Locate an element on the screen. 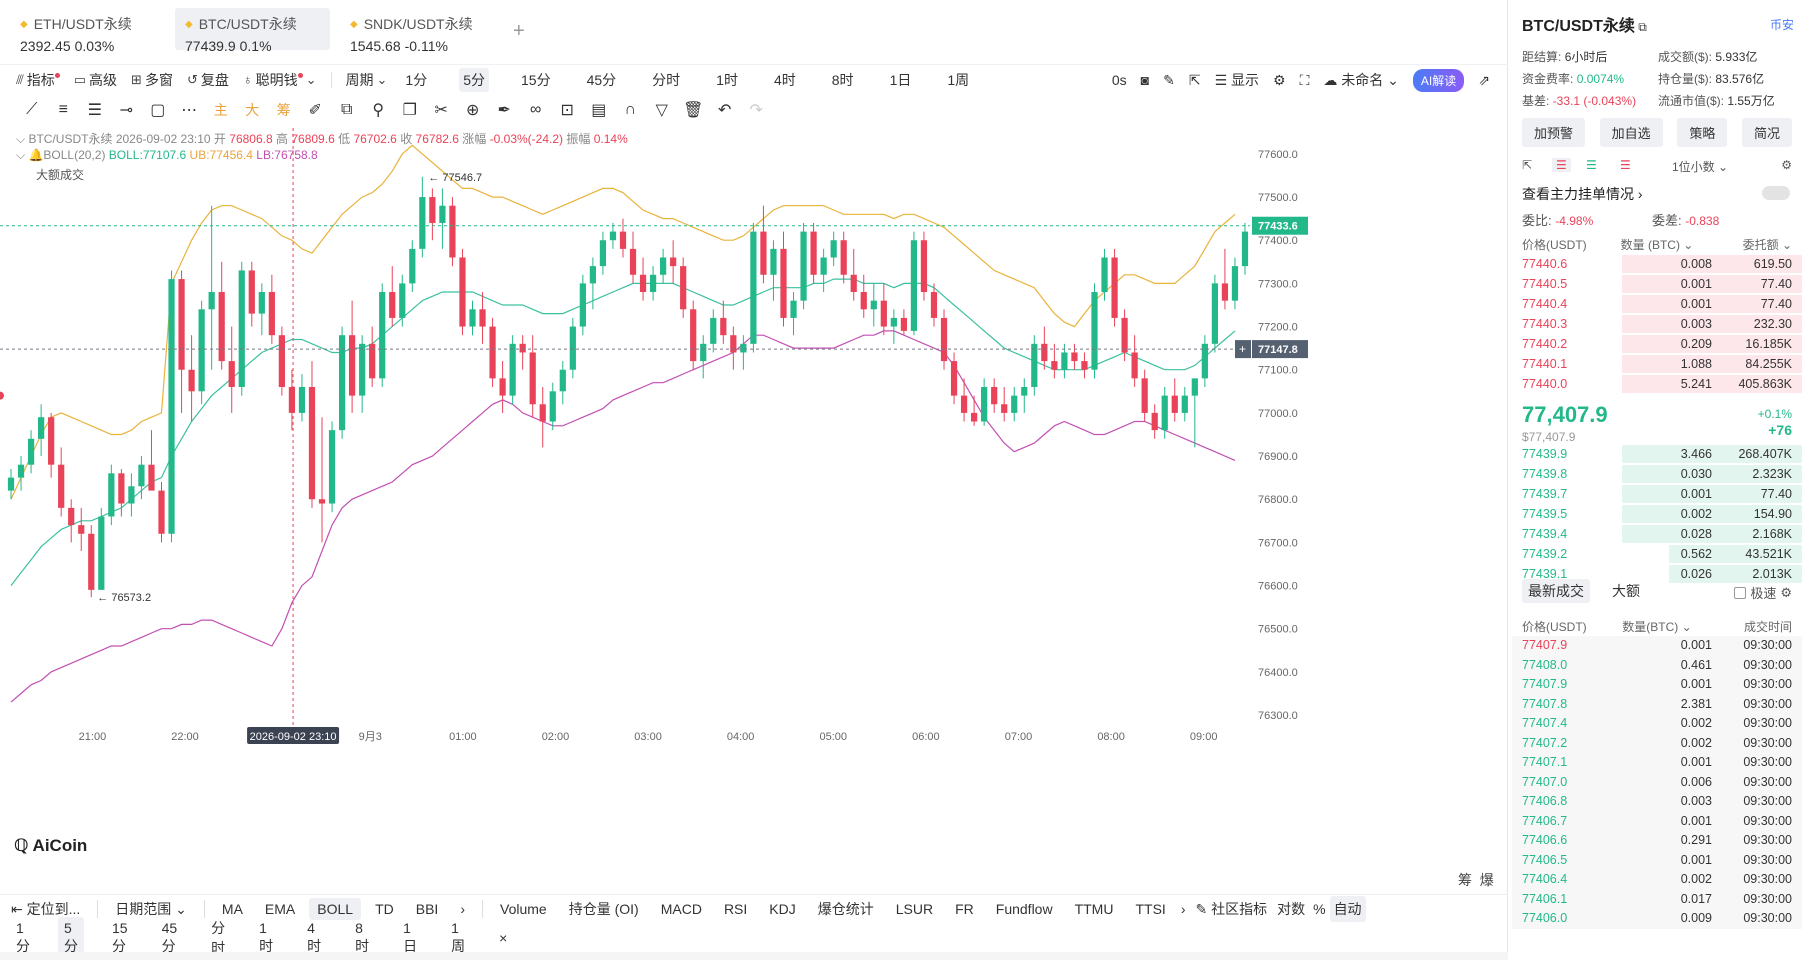 The height and width of the screenshot is (960, 1802). trades-header-qty: 数量(BTC) ⌄ is located at coordinates (1657, 627).